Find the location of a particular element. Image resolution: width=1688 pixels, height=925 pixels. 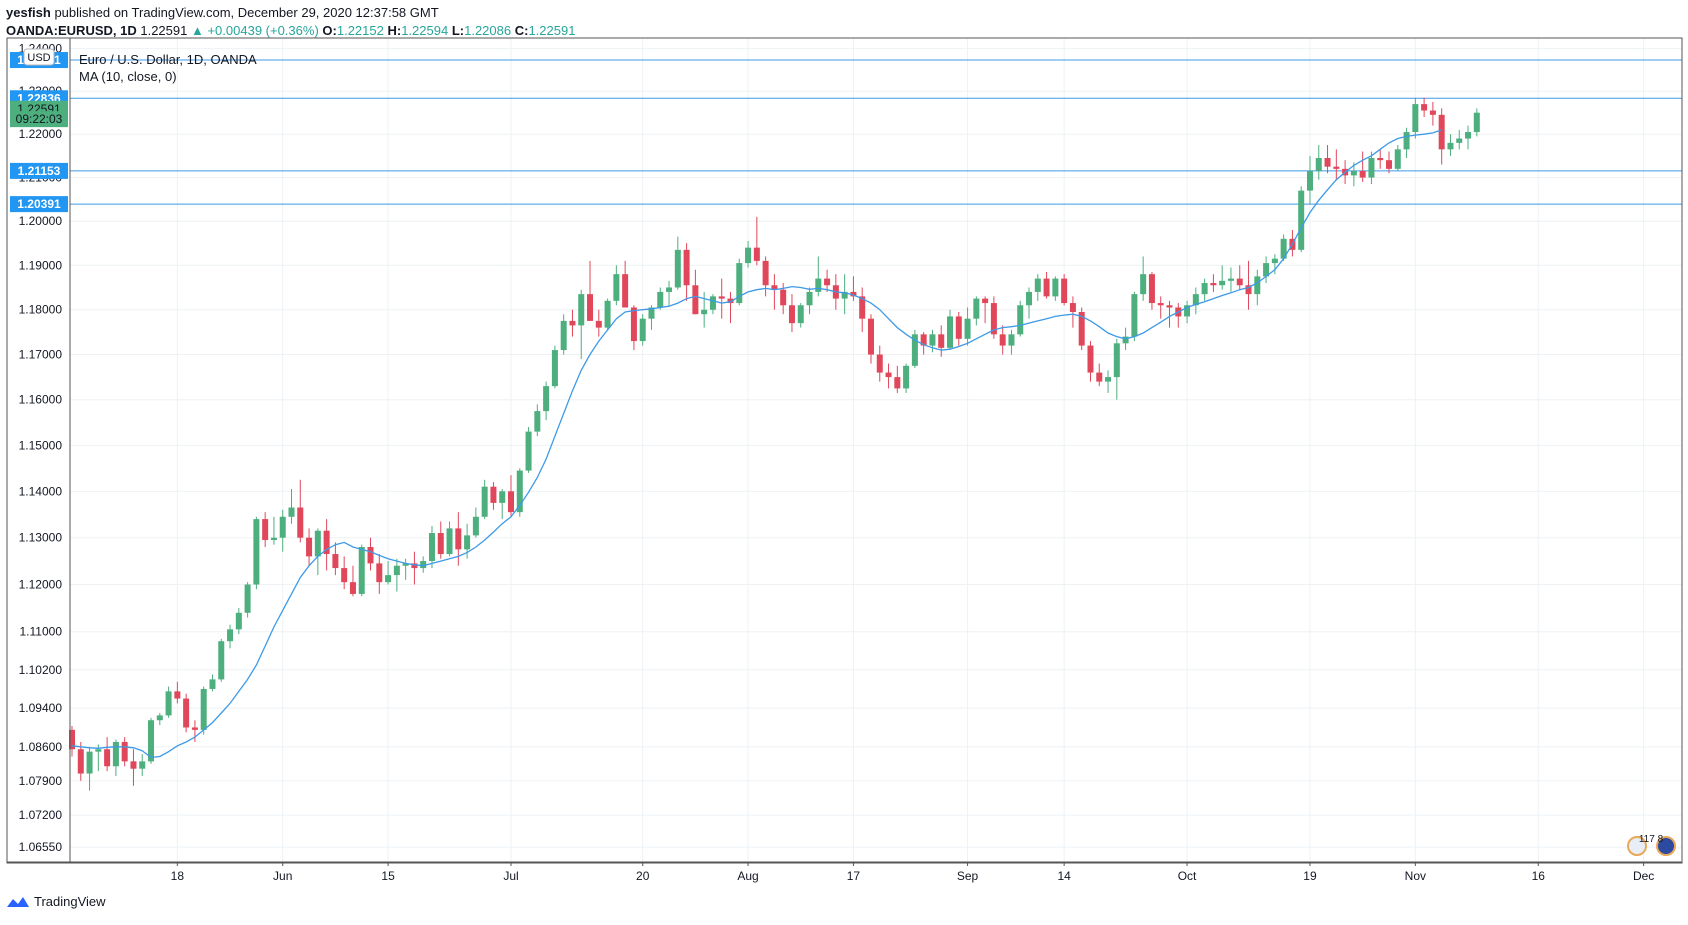

last-price: 1.22591 is located at coordinates (164, 30).